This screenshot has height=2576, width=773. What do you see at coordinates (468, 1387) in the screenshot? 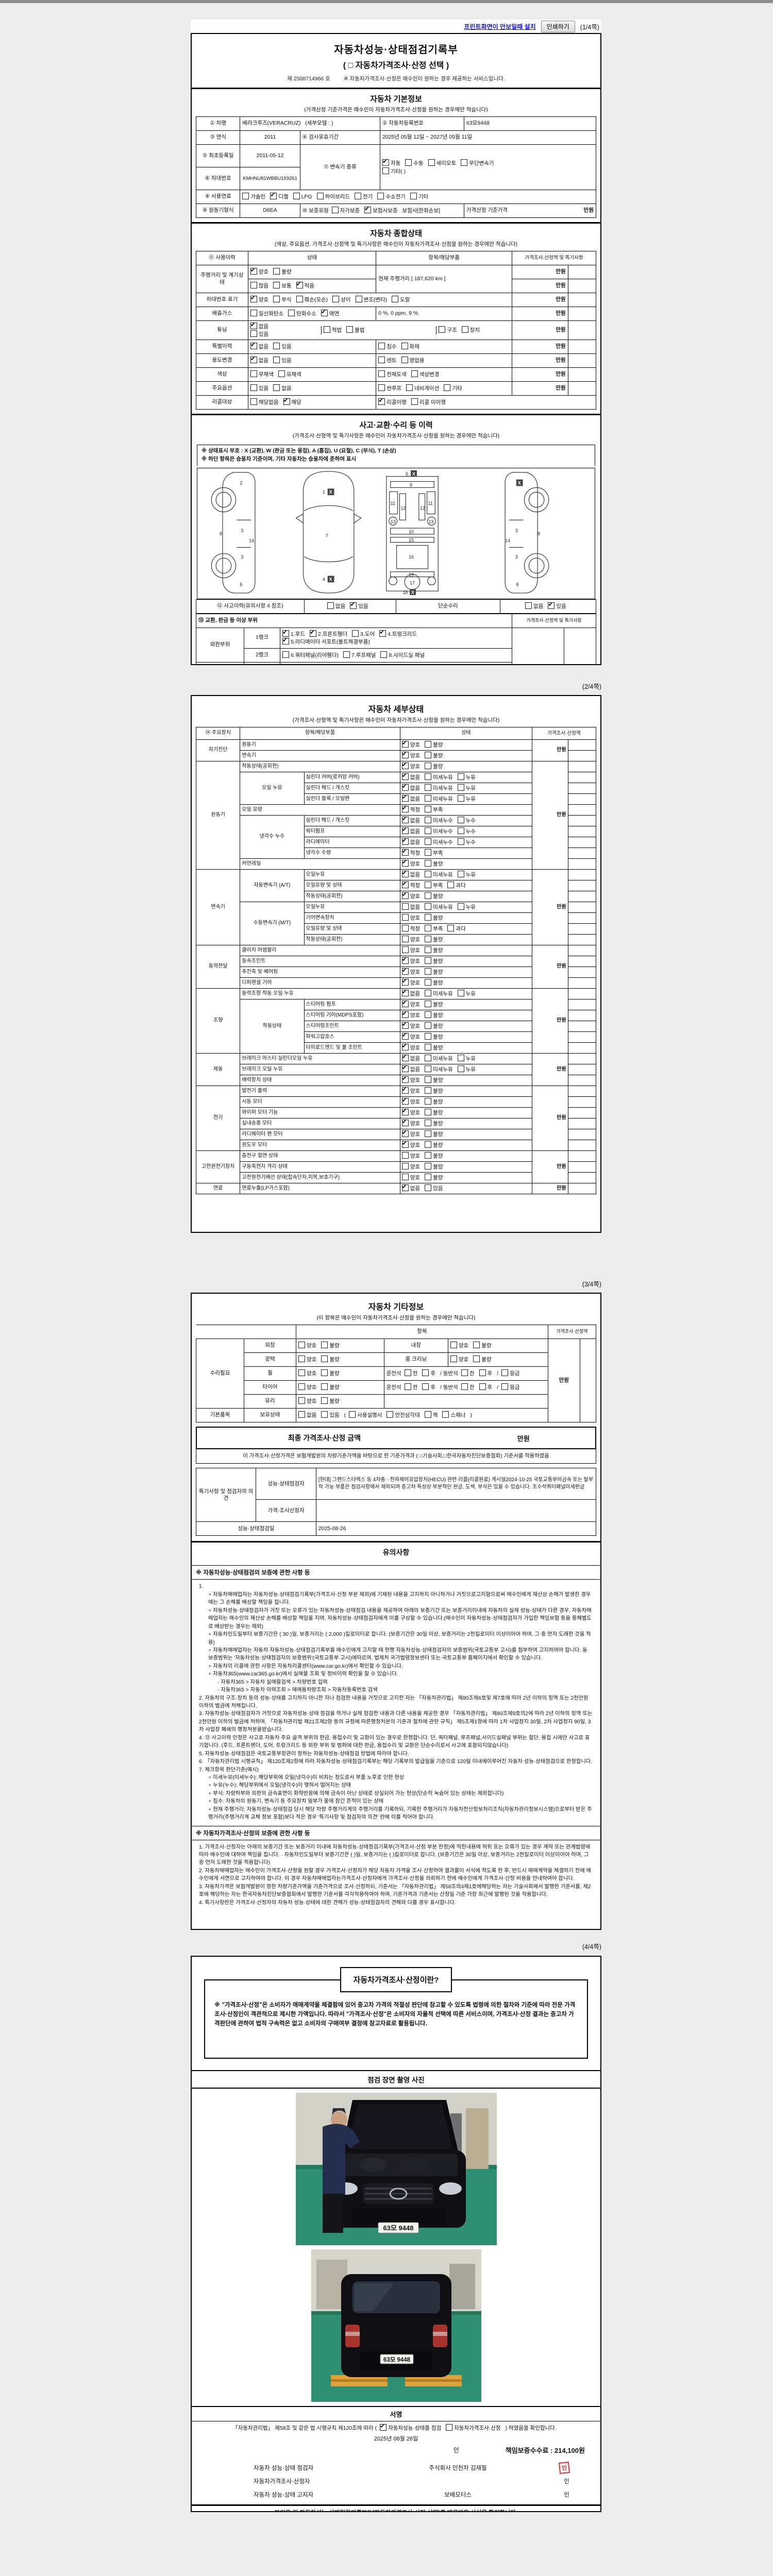
I see `checkbox-option: 전` at bounding box center [468, 1387].